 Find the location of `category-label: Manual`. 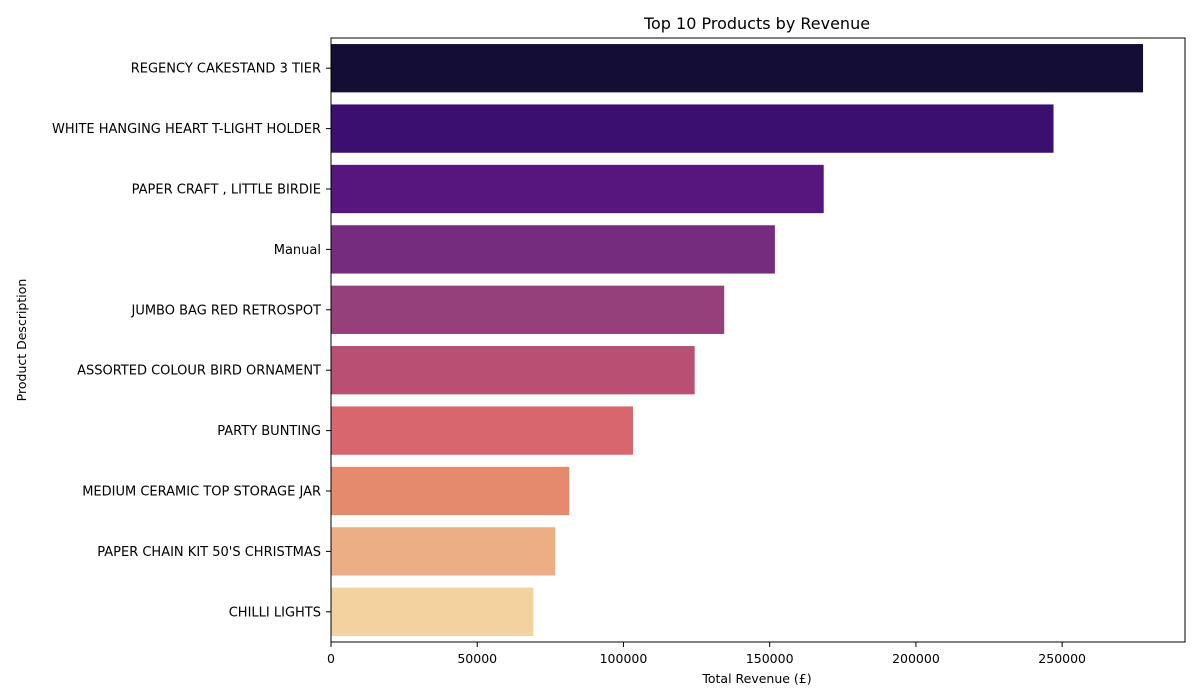

category-label: Manual is located at coordinates (297, 250).